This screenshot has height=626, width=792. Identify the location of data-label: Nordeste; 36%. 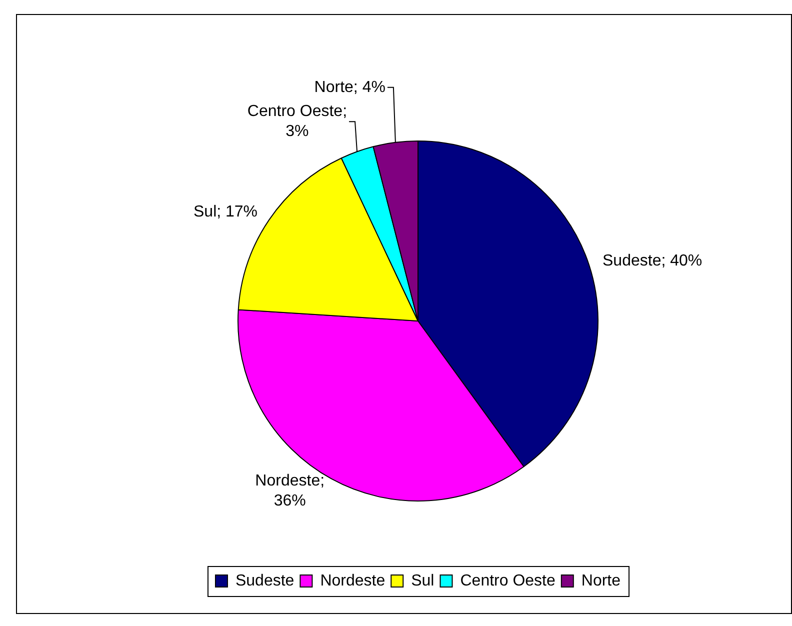
(290, 491).